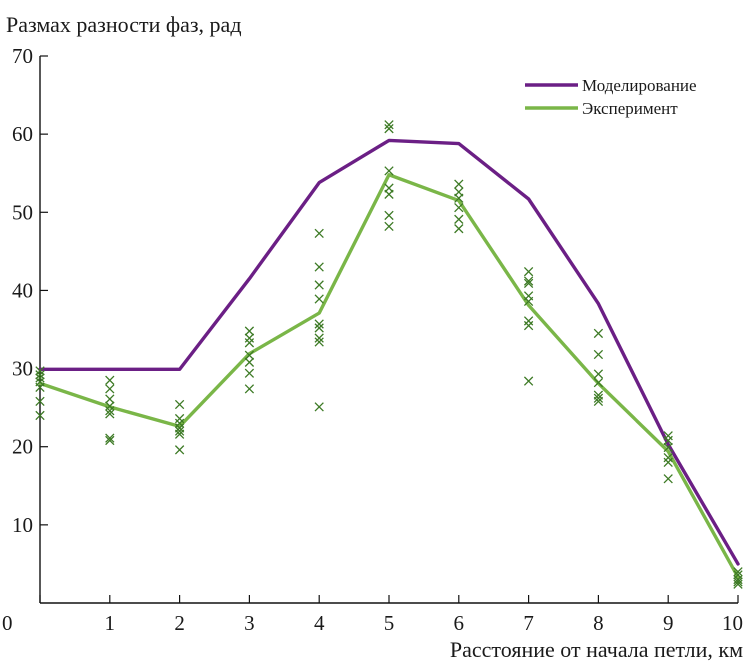  What do you see at coordinates (179, 404) in the screenshot?
I see `scatter-point-15-b` at bounding box center [179, 404].